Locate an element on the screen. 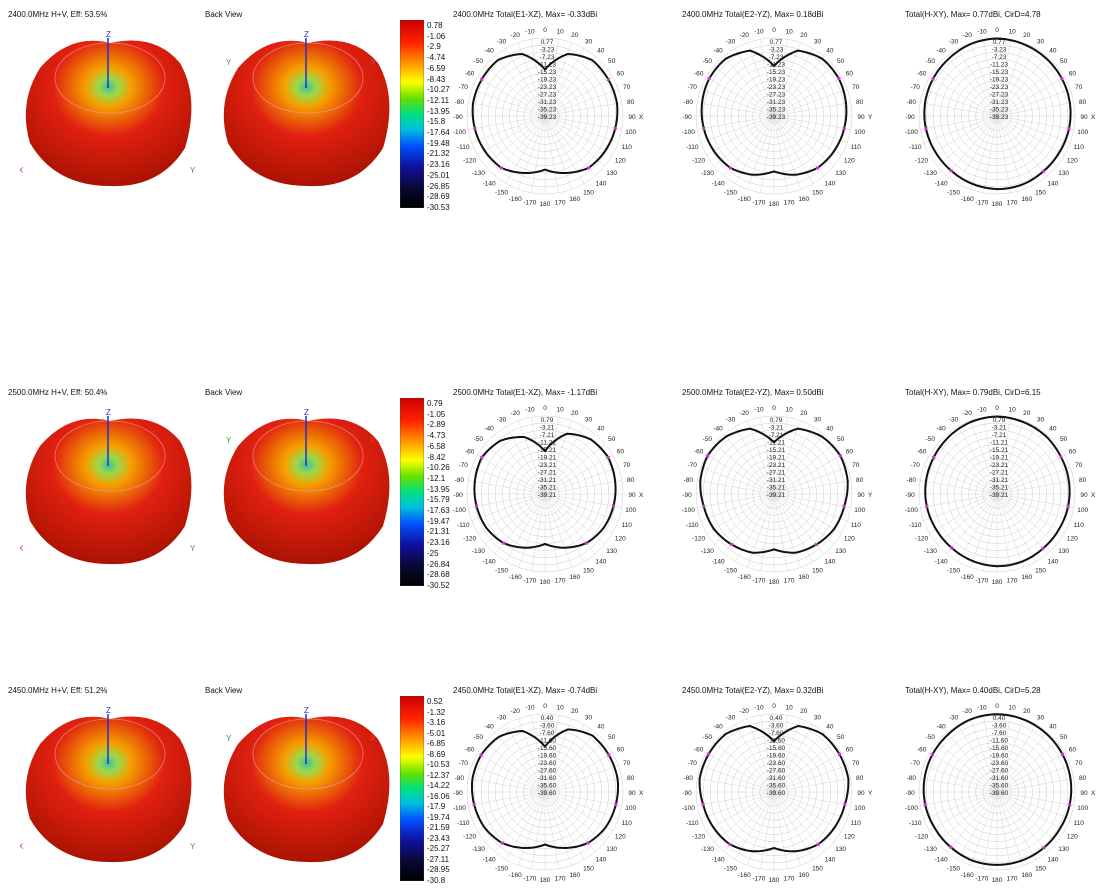 Image resolution: width=1097 pixels, height=888 pixels. axis-letter: X is located at coordinates (641, 117).